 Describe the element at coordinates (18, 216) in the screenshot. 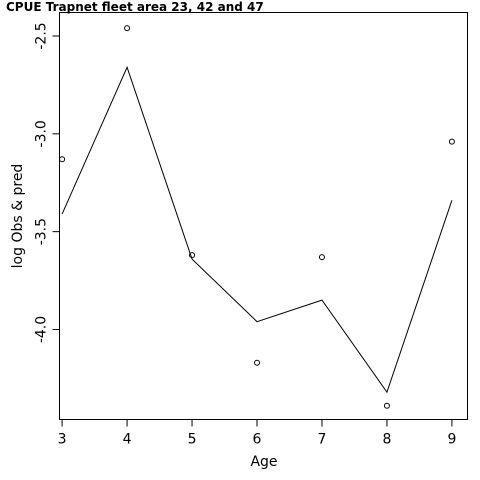

I see `y-axis-label: log Obs & pred` at that location.